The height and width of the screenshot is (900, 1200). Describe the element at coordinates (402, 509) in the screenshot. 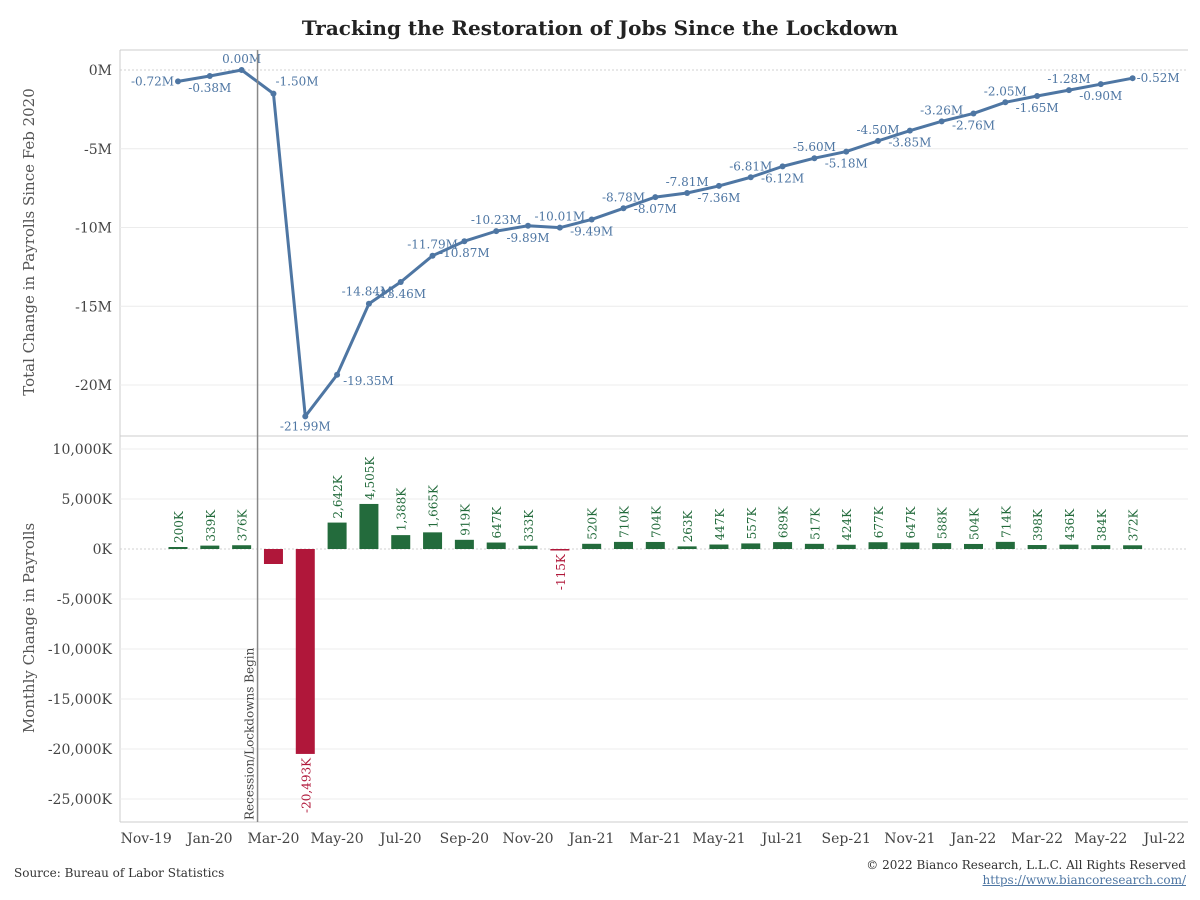

I see `bar-data-label: 1,388K` at that location.